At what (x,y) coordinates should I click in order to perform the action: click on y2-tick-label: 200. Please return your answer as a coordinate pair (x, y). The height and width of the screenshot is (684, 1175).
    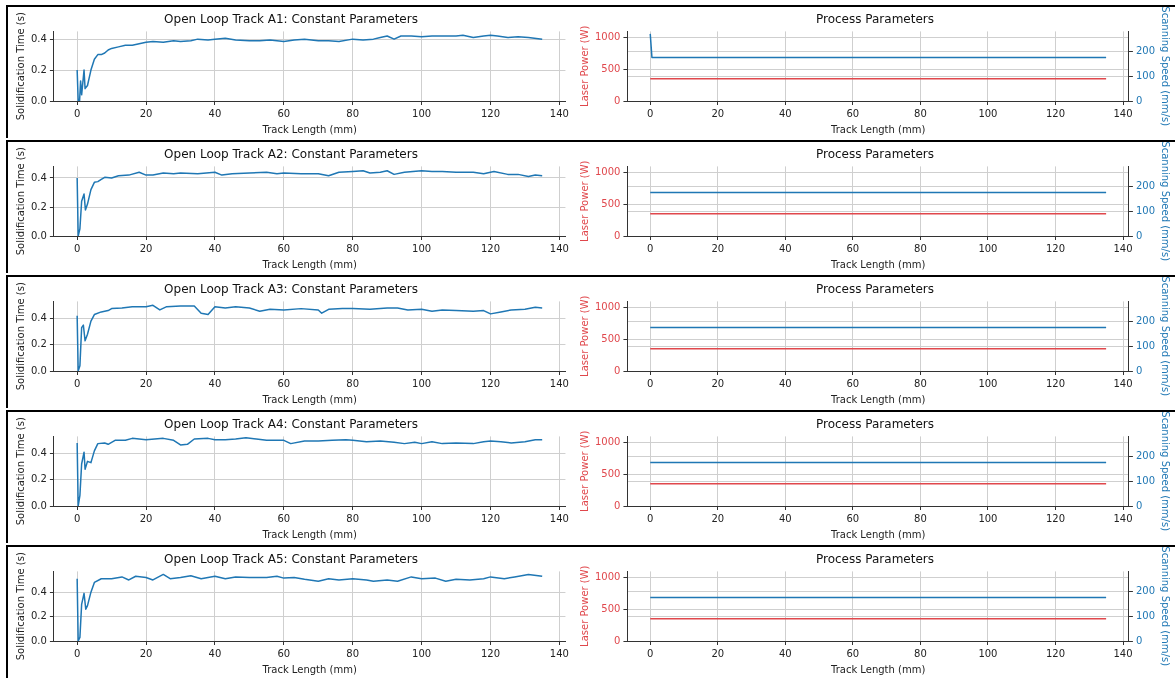
    Looking at the image, I should click on (1145, 185).